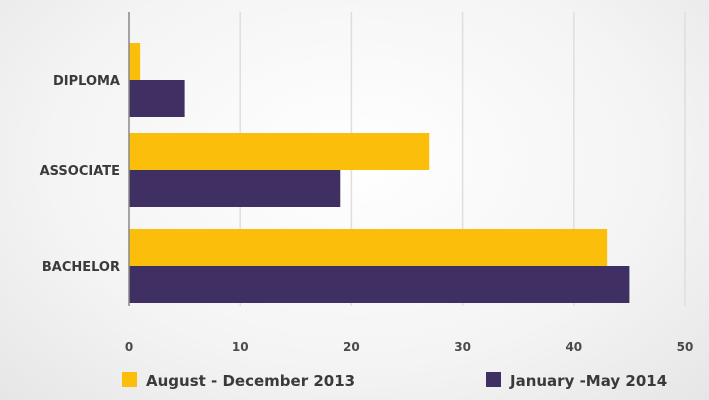 The width and height of the screenshot is (709, 400). I want to click on x-tick-label: 20, so click(351, 347).